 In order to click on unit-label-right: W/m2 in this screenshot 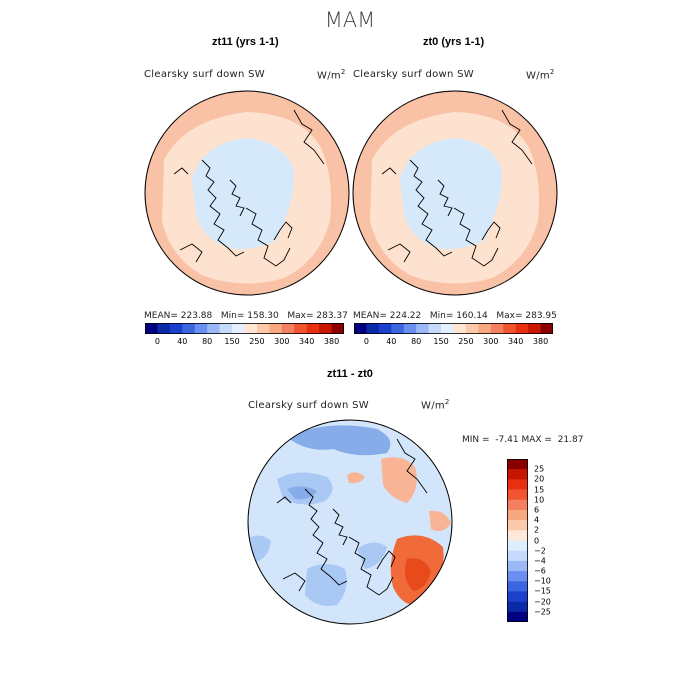, I will do `click(540, 75)`.